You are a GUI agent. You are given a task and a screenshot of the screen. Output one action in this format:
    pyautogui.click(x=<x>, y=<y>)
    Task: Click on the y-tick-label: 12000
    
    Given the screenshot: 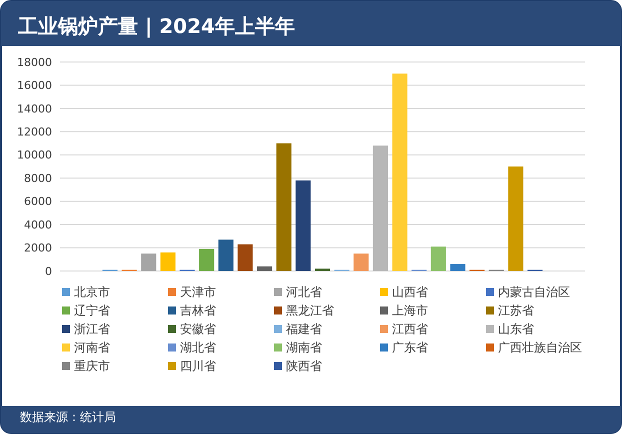 What is the action you would take?
    pyautogui.click(x=34, y=132)
    